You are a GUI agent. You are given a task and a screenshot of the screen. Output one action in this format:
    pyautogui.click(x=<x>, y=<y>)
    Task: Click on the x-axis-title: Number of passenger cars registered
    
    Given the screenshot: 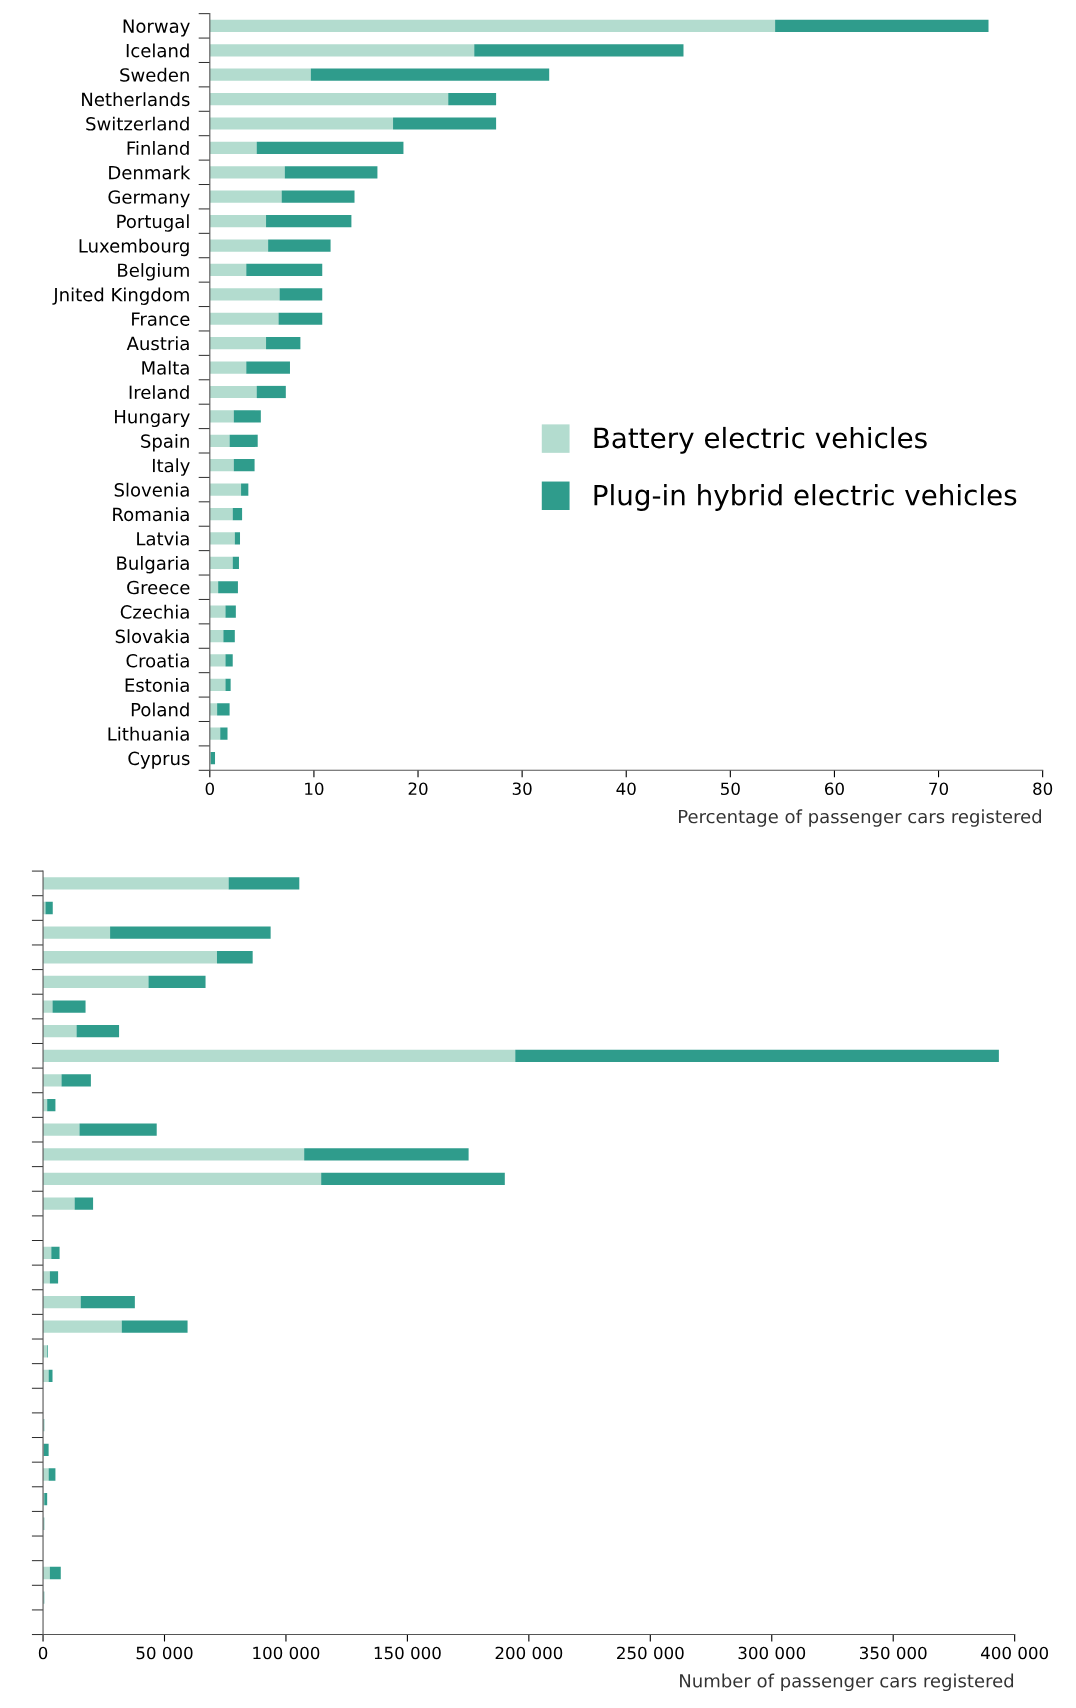 What is the action you would take?
    pyautogui.click(x=847, y=1682)
    